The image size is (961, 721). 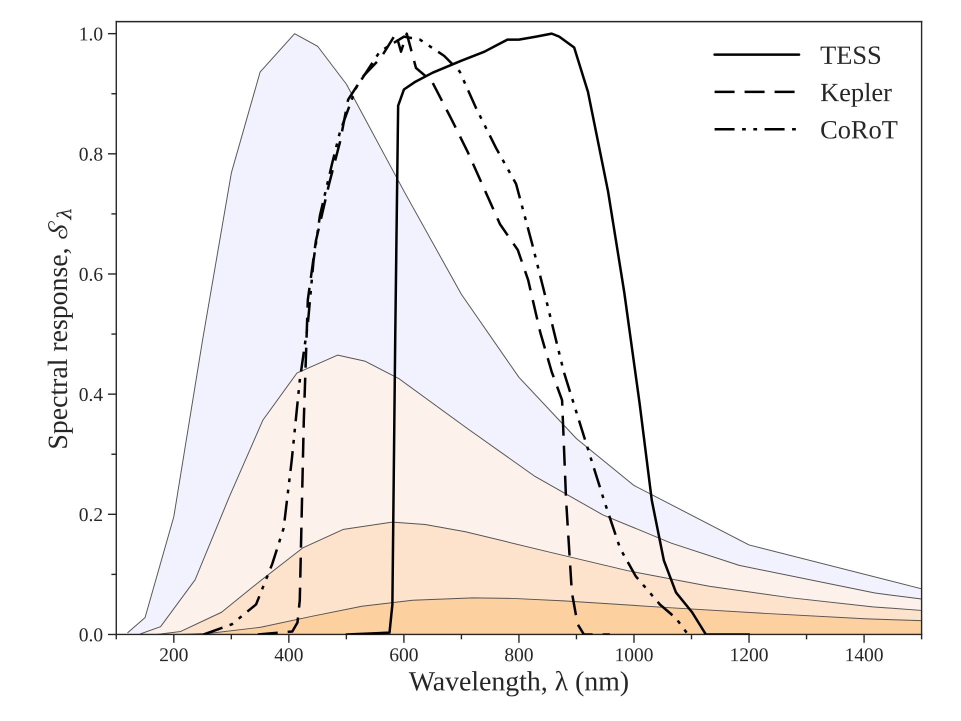 I want to click on y-tick-label: 1.0, so click(x=91, y=34).